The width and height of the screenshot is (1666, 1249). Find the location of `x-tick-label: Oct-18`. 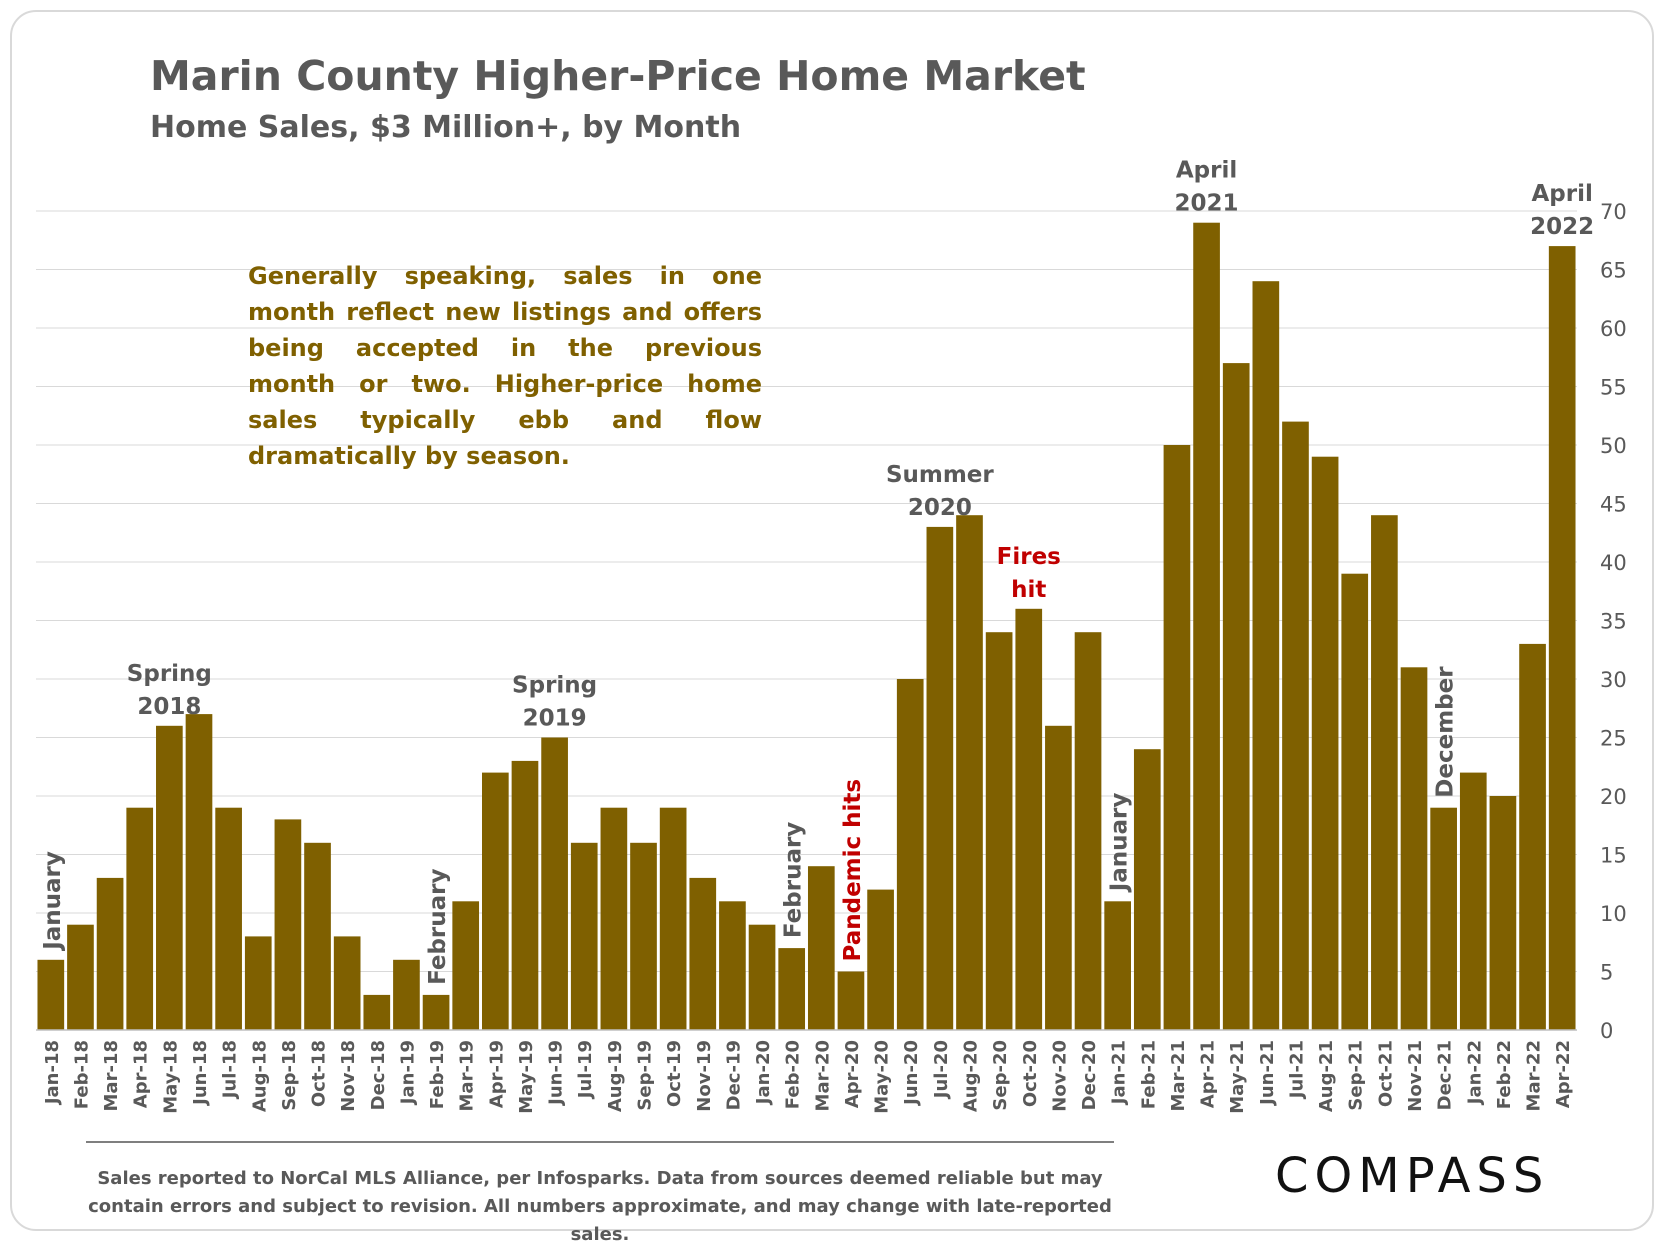

x-tick-label: Oct-18 is located at coordinates (319, 1073).